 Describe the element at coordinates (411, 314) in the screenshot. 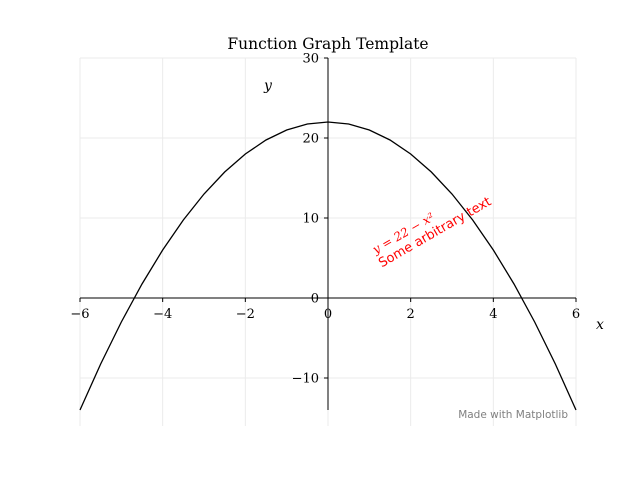

I see `x-tick-label-4: 2` at that location.